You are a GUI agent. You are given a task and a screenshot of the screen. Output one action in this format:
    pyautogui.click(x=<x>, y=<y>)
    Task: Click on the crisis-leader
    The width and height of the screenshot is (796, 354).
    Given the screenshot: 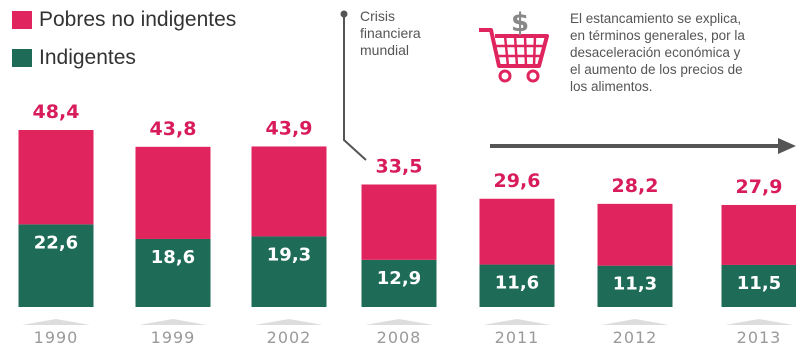 What is the action you would take?
    pyautogui.click(x=355, y=87)
    